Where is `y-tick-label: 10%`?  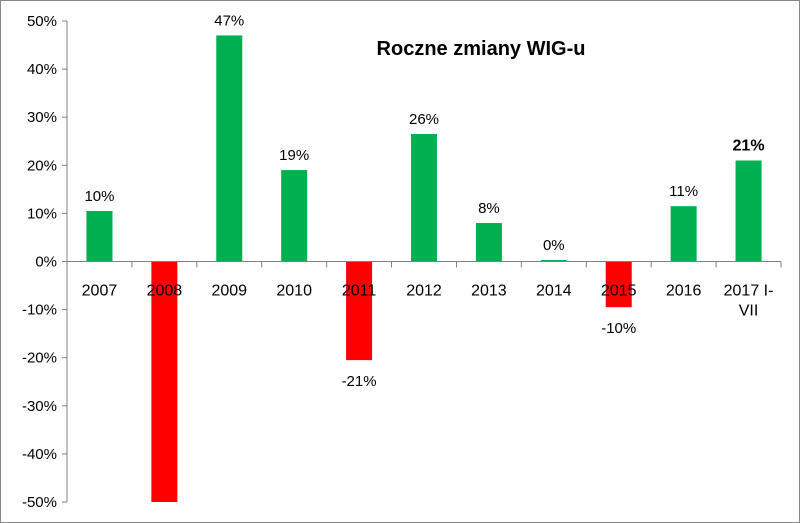
y-tick-label: 10% is located at coordinates (42, 213).